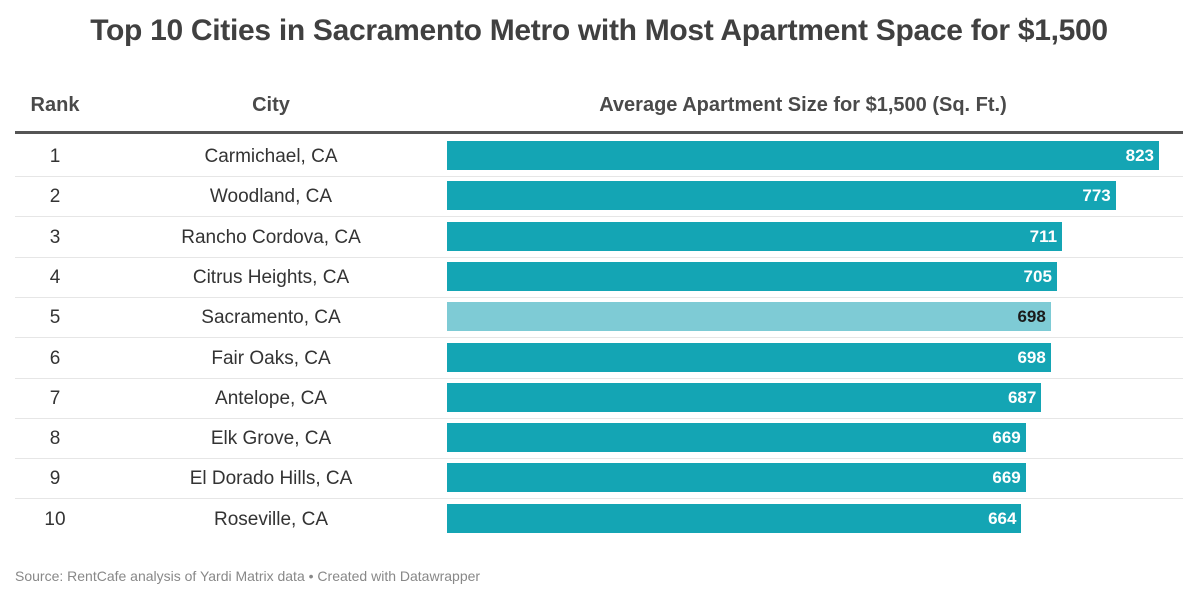 This screenshot has height=602, width=1198. Describe the element at coordinates (55, 358) in the screenshot. I see `rank-cell: 6` at that location.